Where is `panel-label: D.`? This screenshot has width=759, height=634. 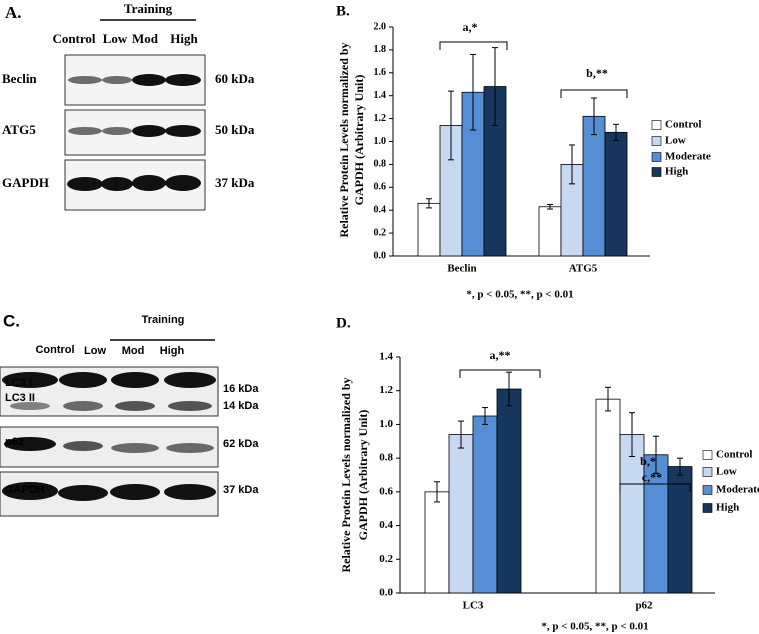
panel-label: D. is located at coordinates (343, 323).